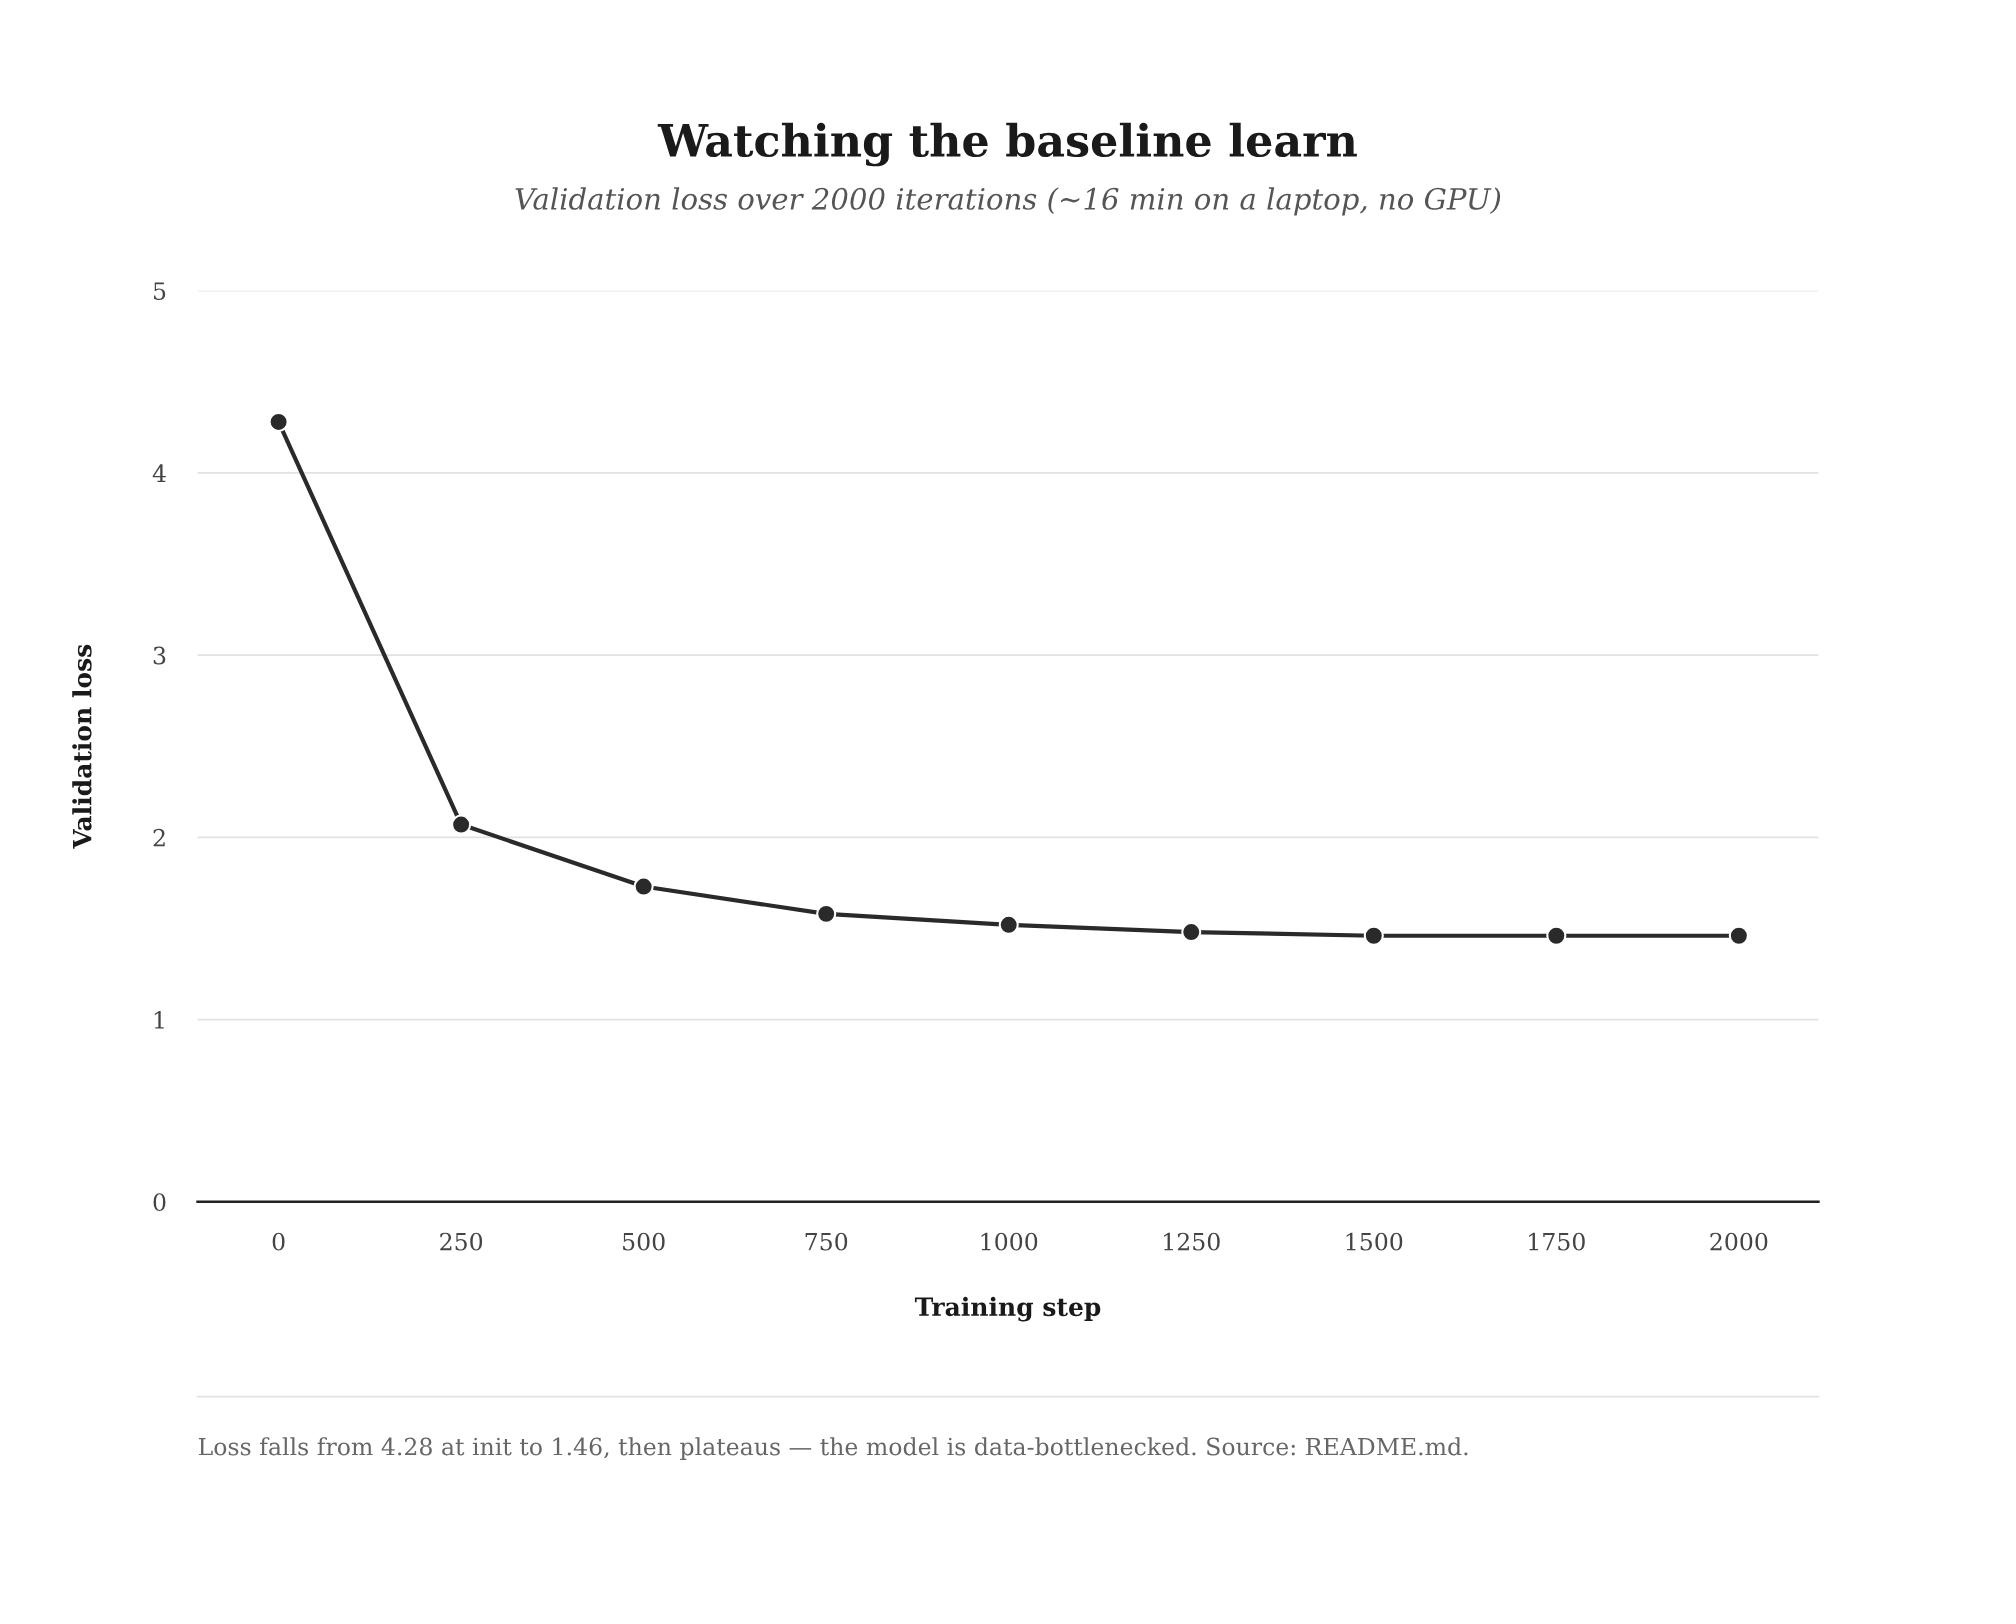  I want to click on x-axis-title: Training step, so click(1007, 1309).